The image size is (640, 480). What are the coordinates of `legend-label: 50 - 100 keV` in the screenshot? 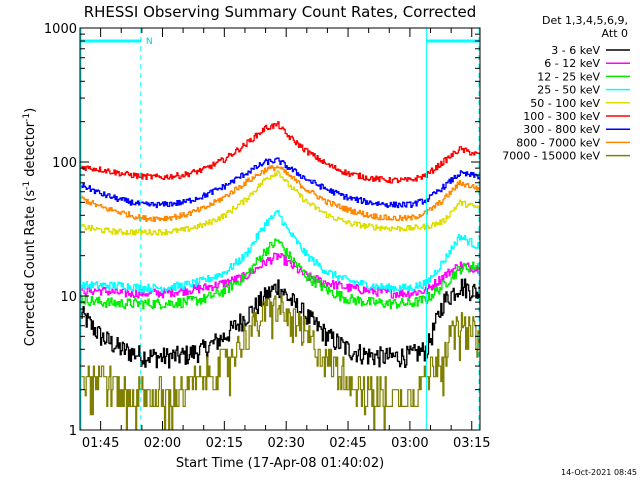 It's located at (565, 103).